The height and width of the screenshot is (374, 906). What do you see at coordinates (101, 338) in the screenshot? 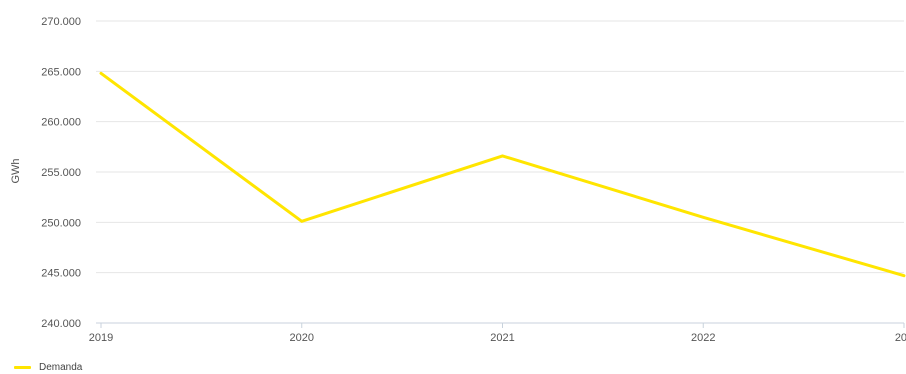
I see `x-tick-label: 2019` at bounding box center [101, 338].